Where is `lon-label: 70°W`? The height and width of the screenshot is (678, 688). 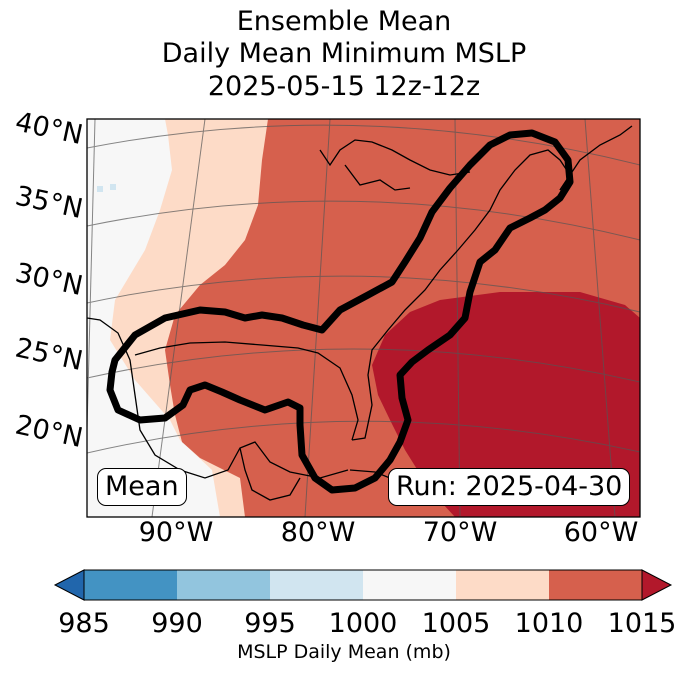 lon-label: 70°W is located at coordinates (460, 532).